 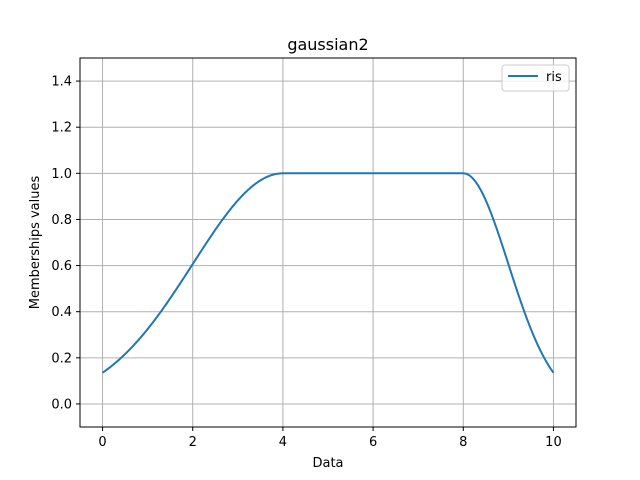 I want to click on x-axis-label: Data, so click(x=327, y=463).